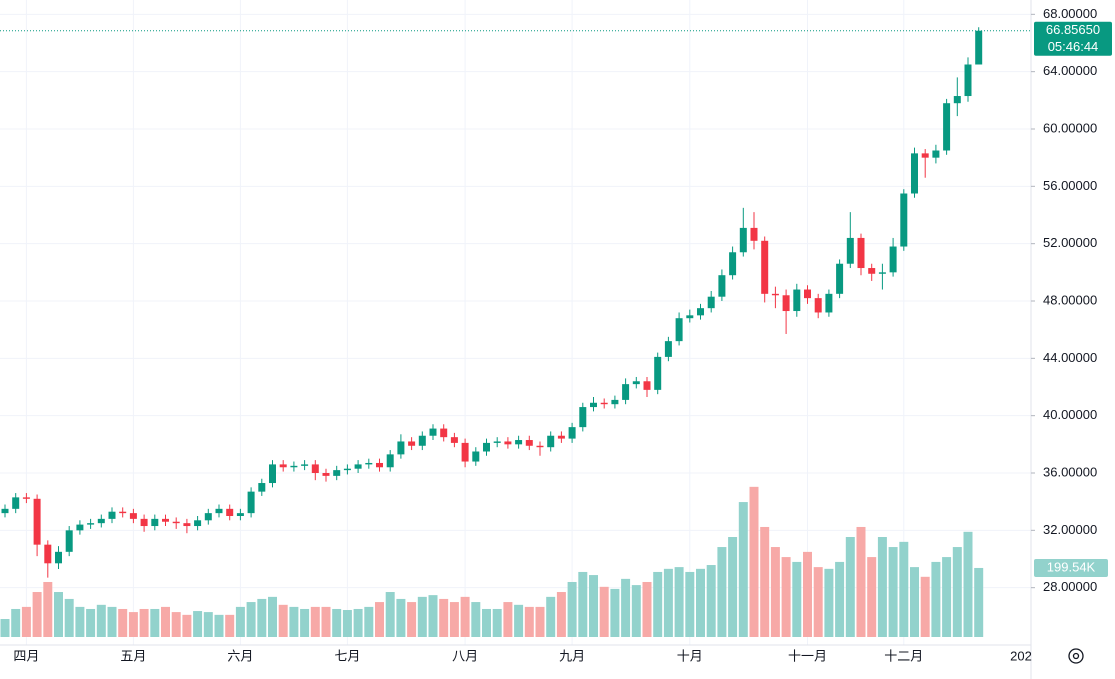 This screenshot has height=679, width=1115. What do you see at coordinates (1073, 29) in the screenshot?
I see `last-price-label: 66.85650` at bounding box center [1073, 29].